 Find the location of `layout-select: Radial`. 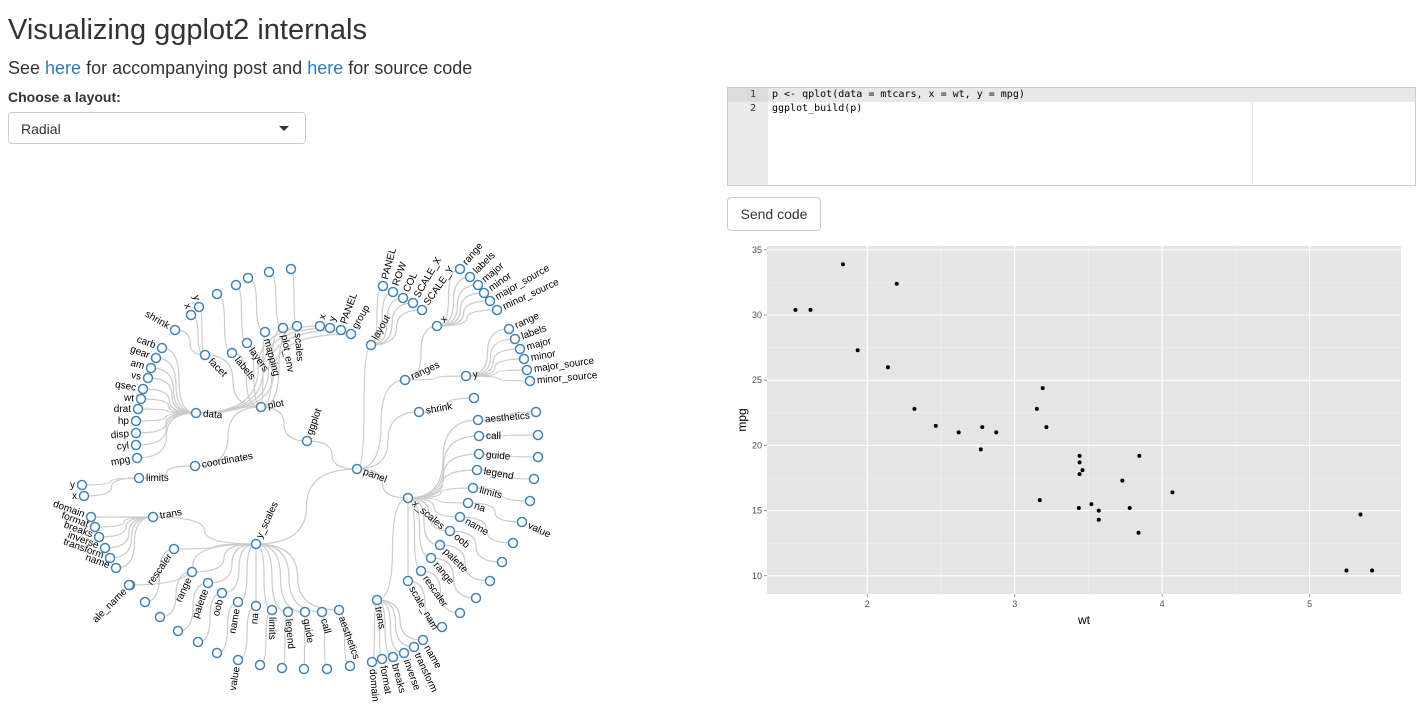

layout-select: Radial is located at coordinates (157, 128).